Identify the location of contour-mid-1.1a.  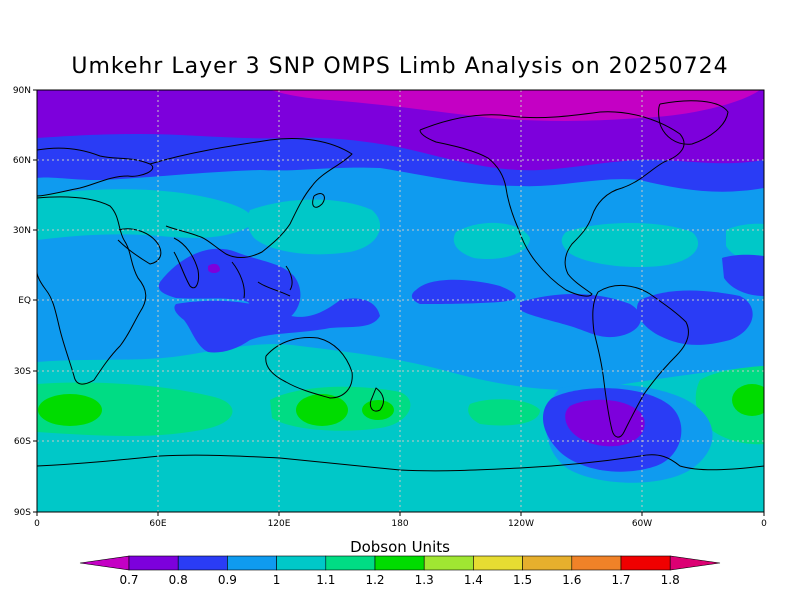
(145, 214).